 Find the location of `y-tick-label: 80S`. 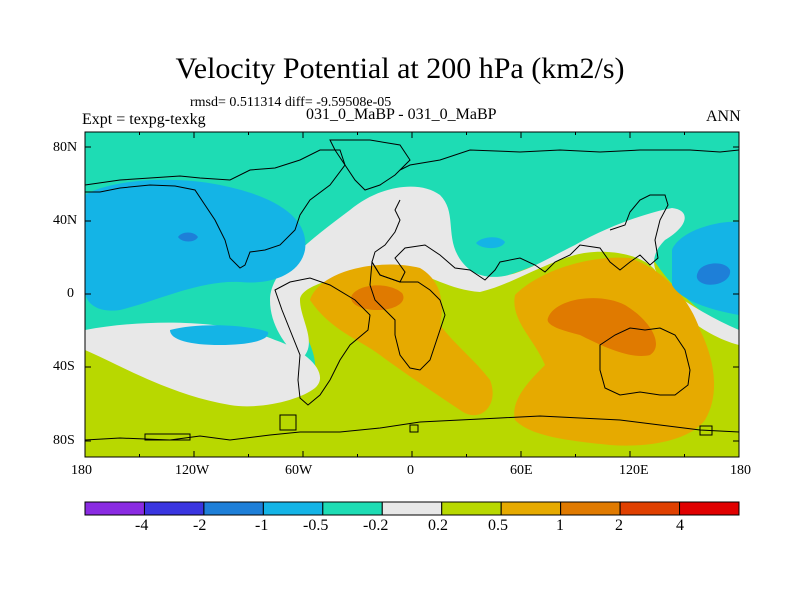

y-tick-label: 80S is located at coordinates (64, 440).